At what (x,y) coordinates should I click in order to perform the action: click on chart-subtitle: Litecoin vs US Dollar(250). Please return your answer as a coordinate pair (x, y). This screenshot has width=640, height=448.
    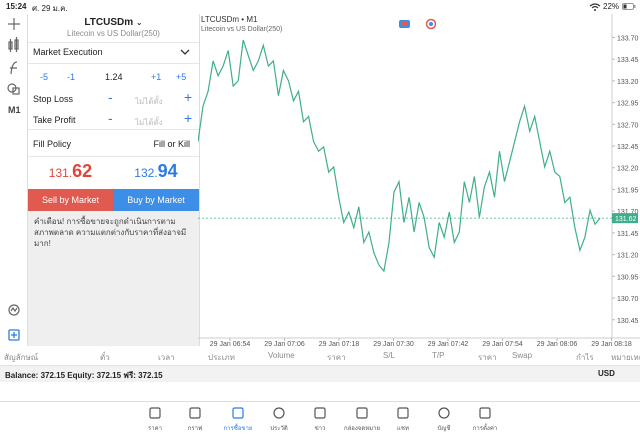
    Looking at the image, I should click on (241, 29).